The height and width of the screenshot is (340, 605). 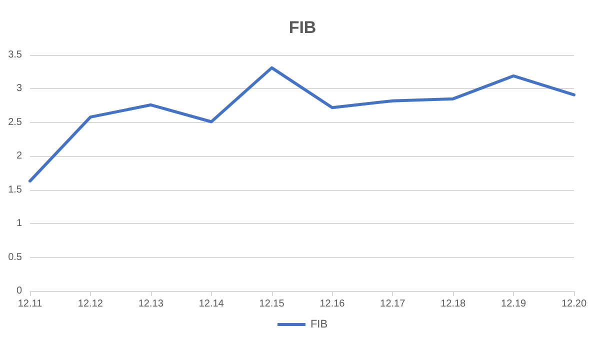 I want to click on y-tick-label: 0.5, so click(x=15, y=257).